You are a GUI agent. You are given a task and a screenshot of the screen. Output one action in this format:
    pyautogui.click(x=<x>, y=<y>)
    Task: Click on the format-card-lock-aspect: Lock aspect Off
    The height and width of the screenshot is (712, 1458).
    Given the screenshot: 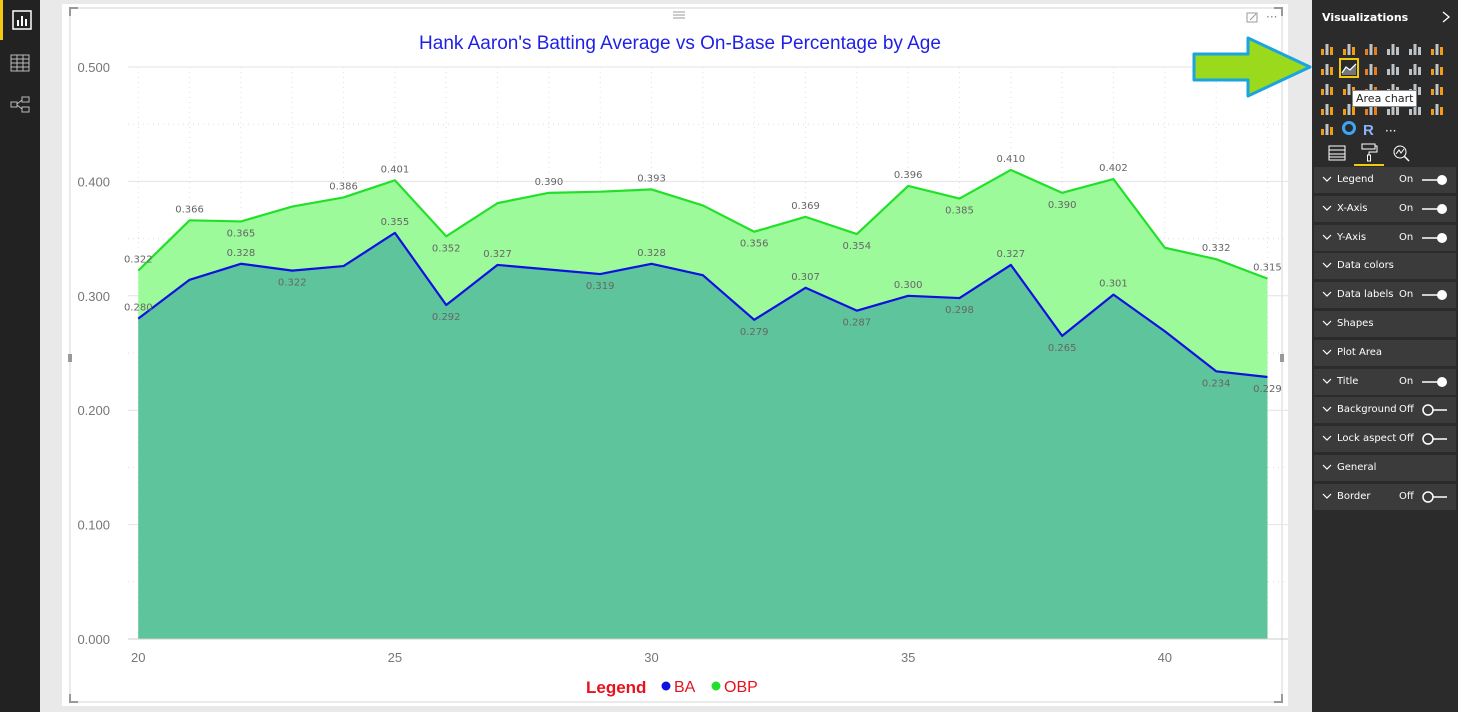 What is the action you would take?
    pyautogui.click(x=1385, y=440)
    